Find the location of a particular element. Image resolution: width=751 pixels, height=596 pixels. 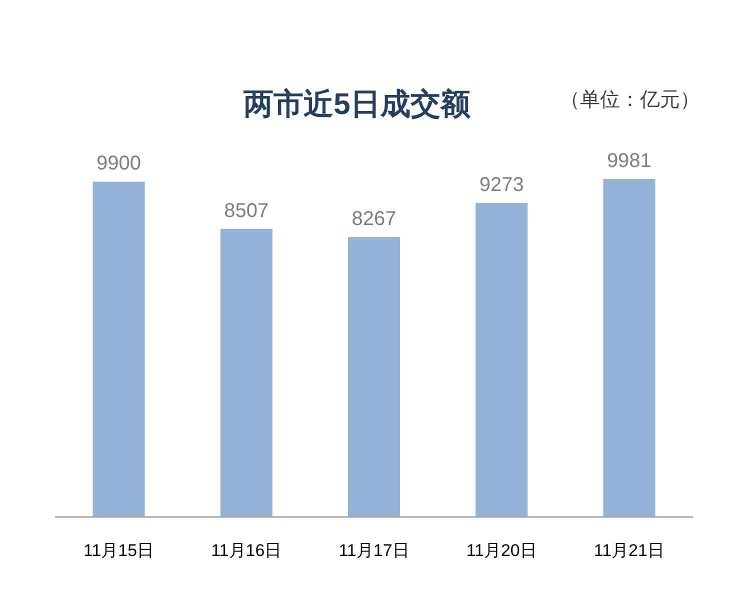

x-tick-label: 11月15日 is located at coordinates (119, 550).